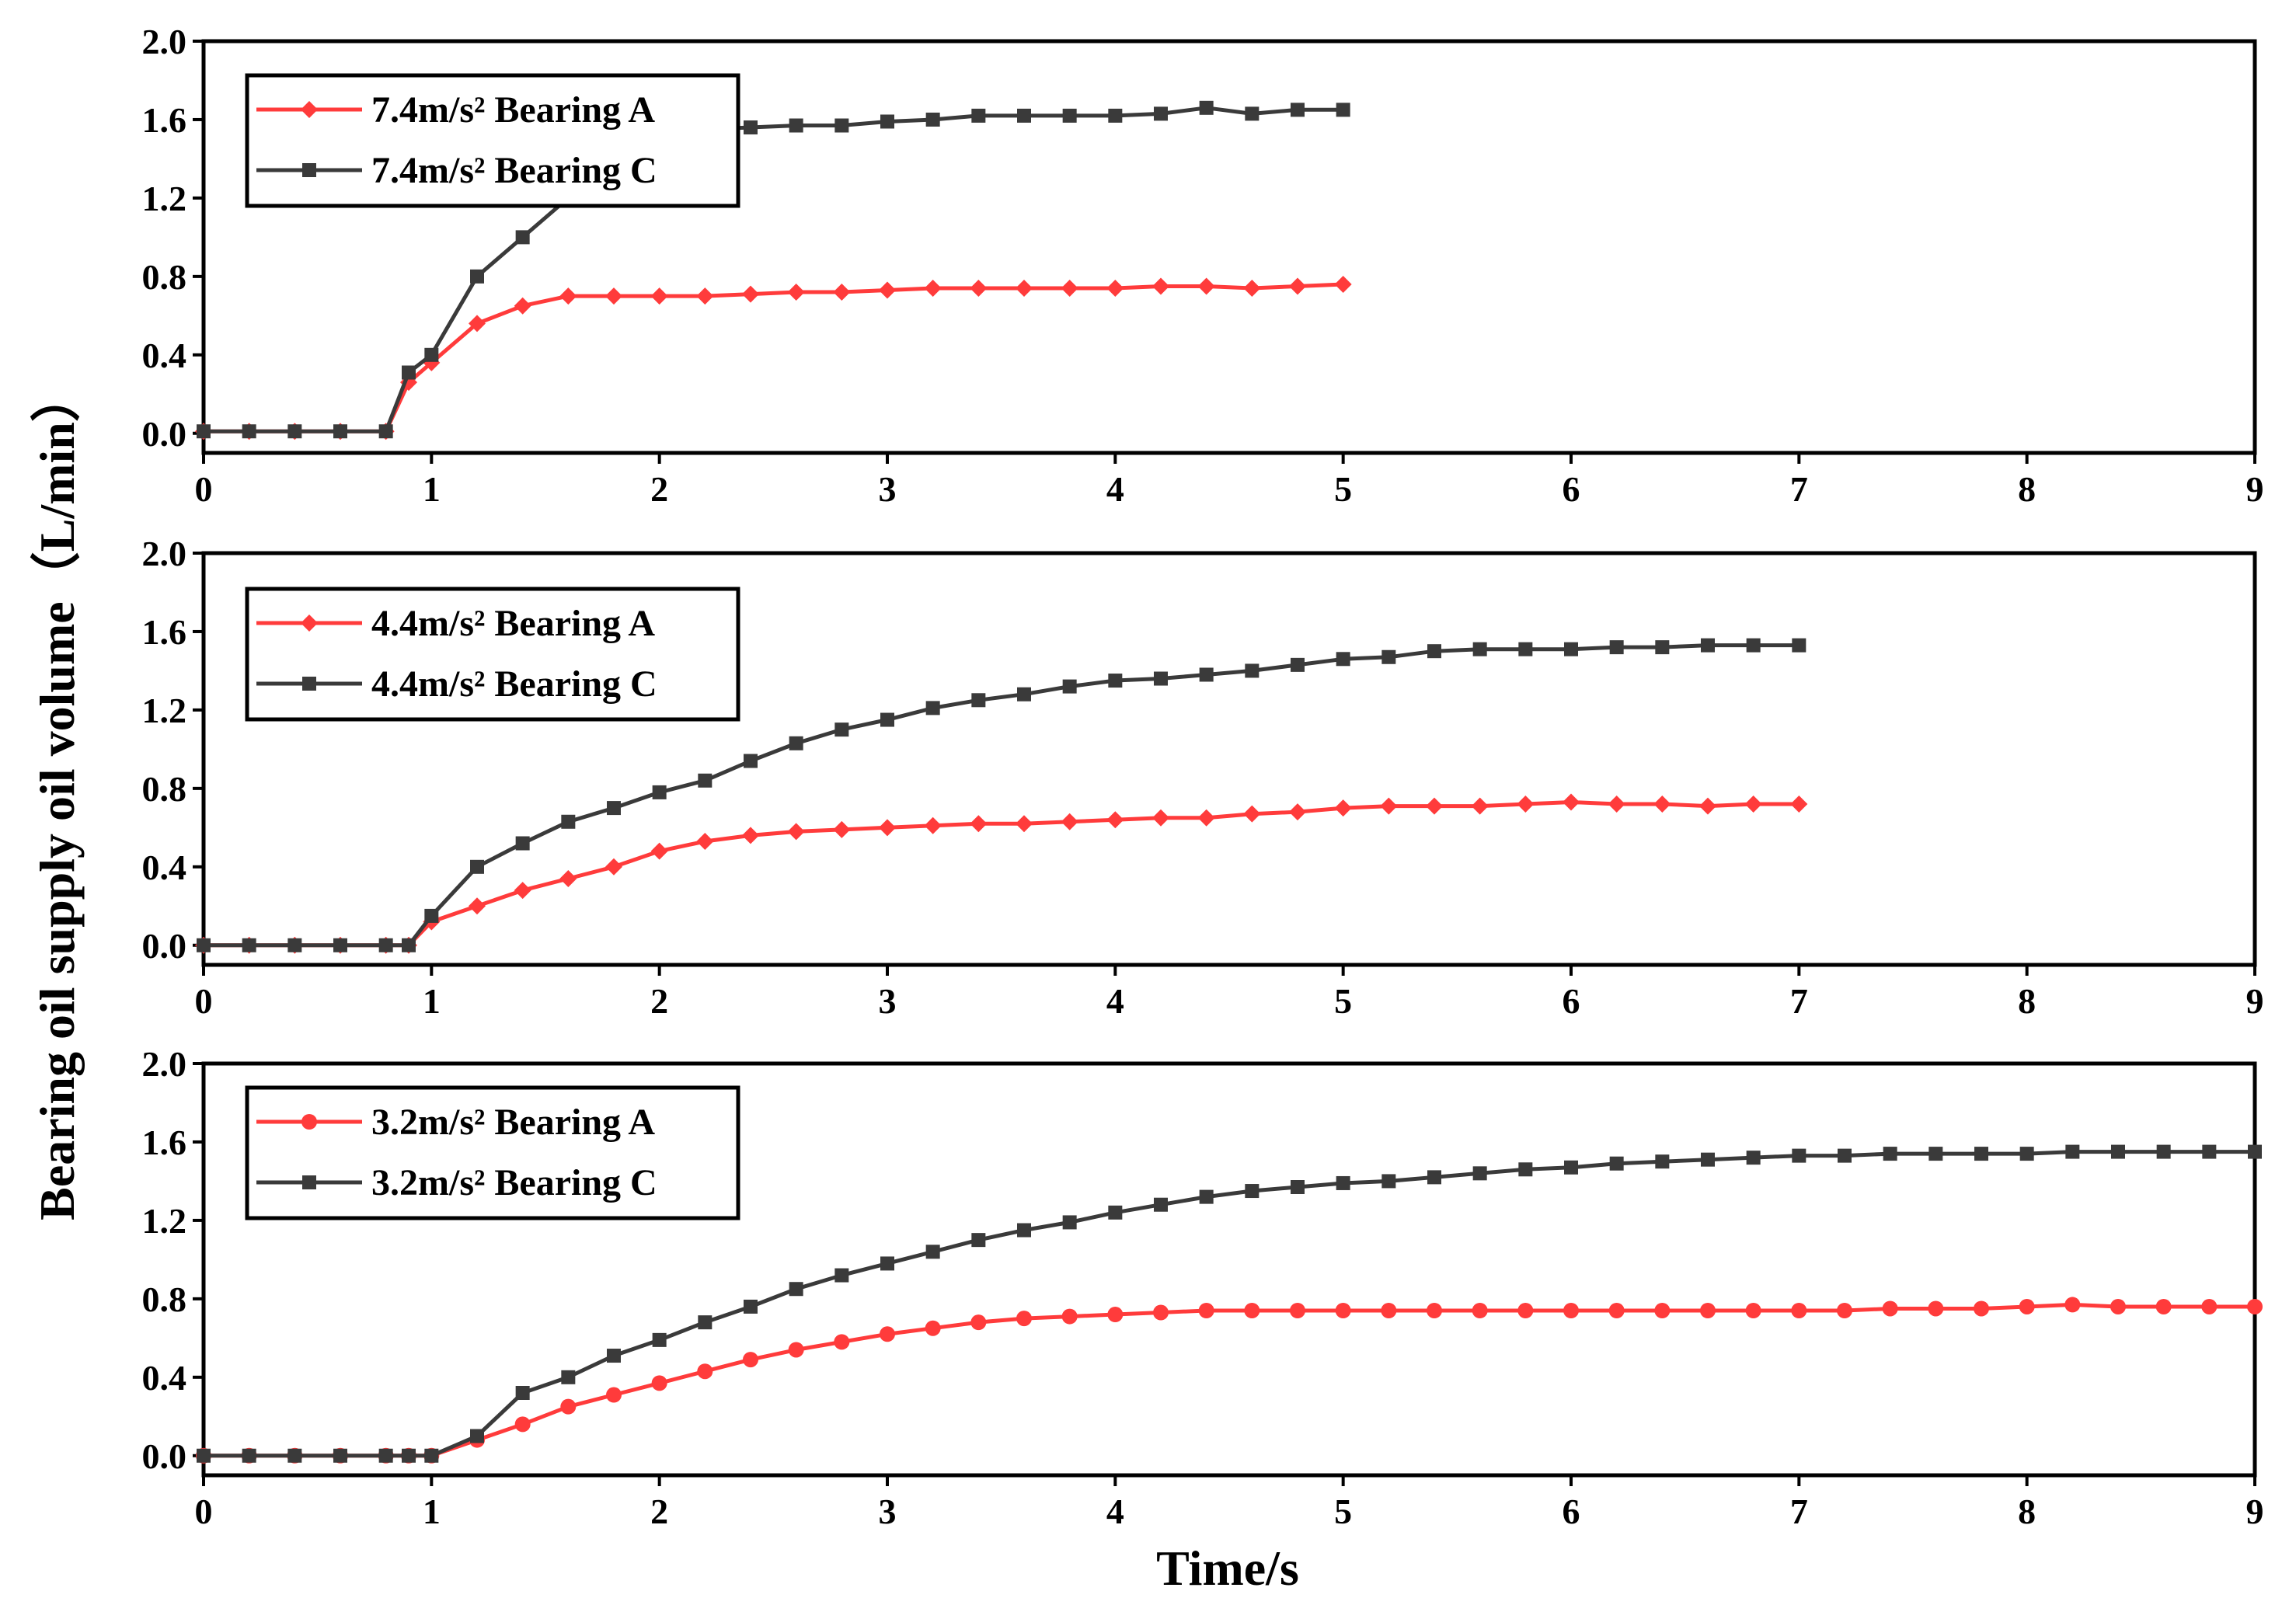 Image resolution: width=2296 pixels, height=1612 pixels. Describe the element at coordinates (2027, 489) in the screenshot. I see `x-tick-label: 8` at that location.